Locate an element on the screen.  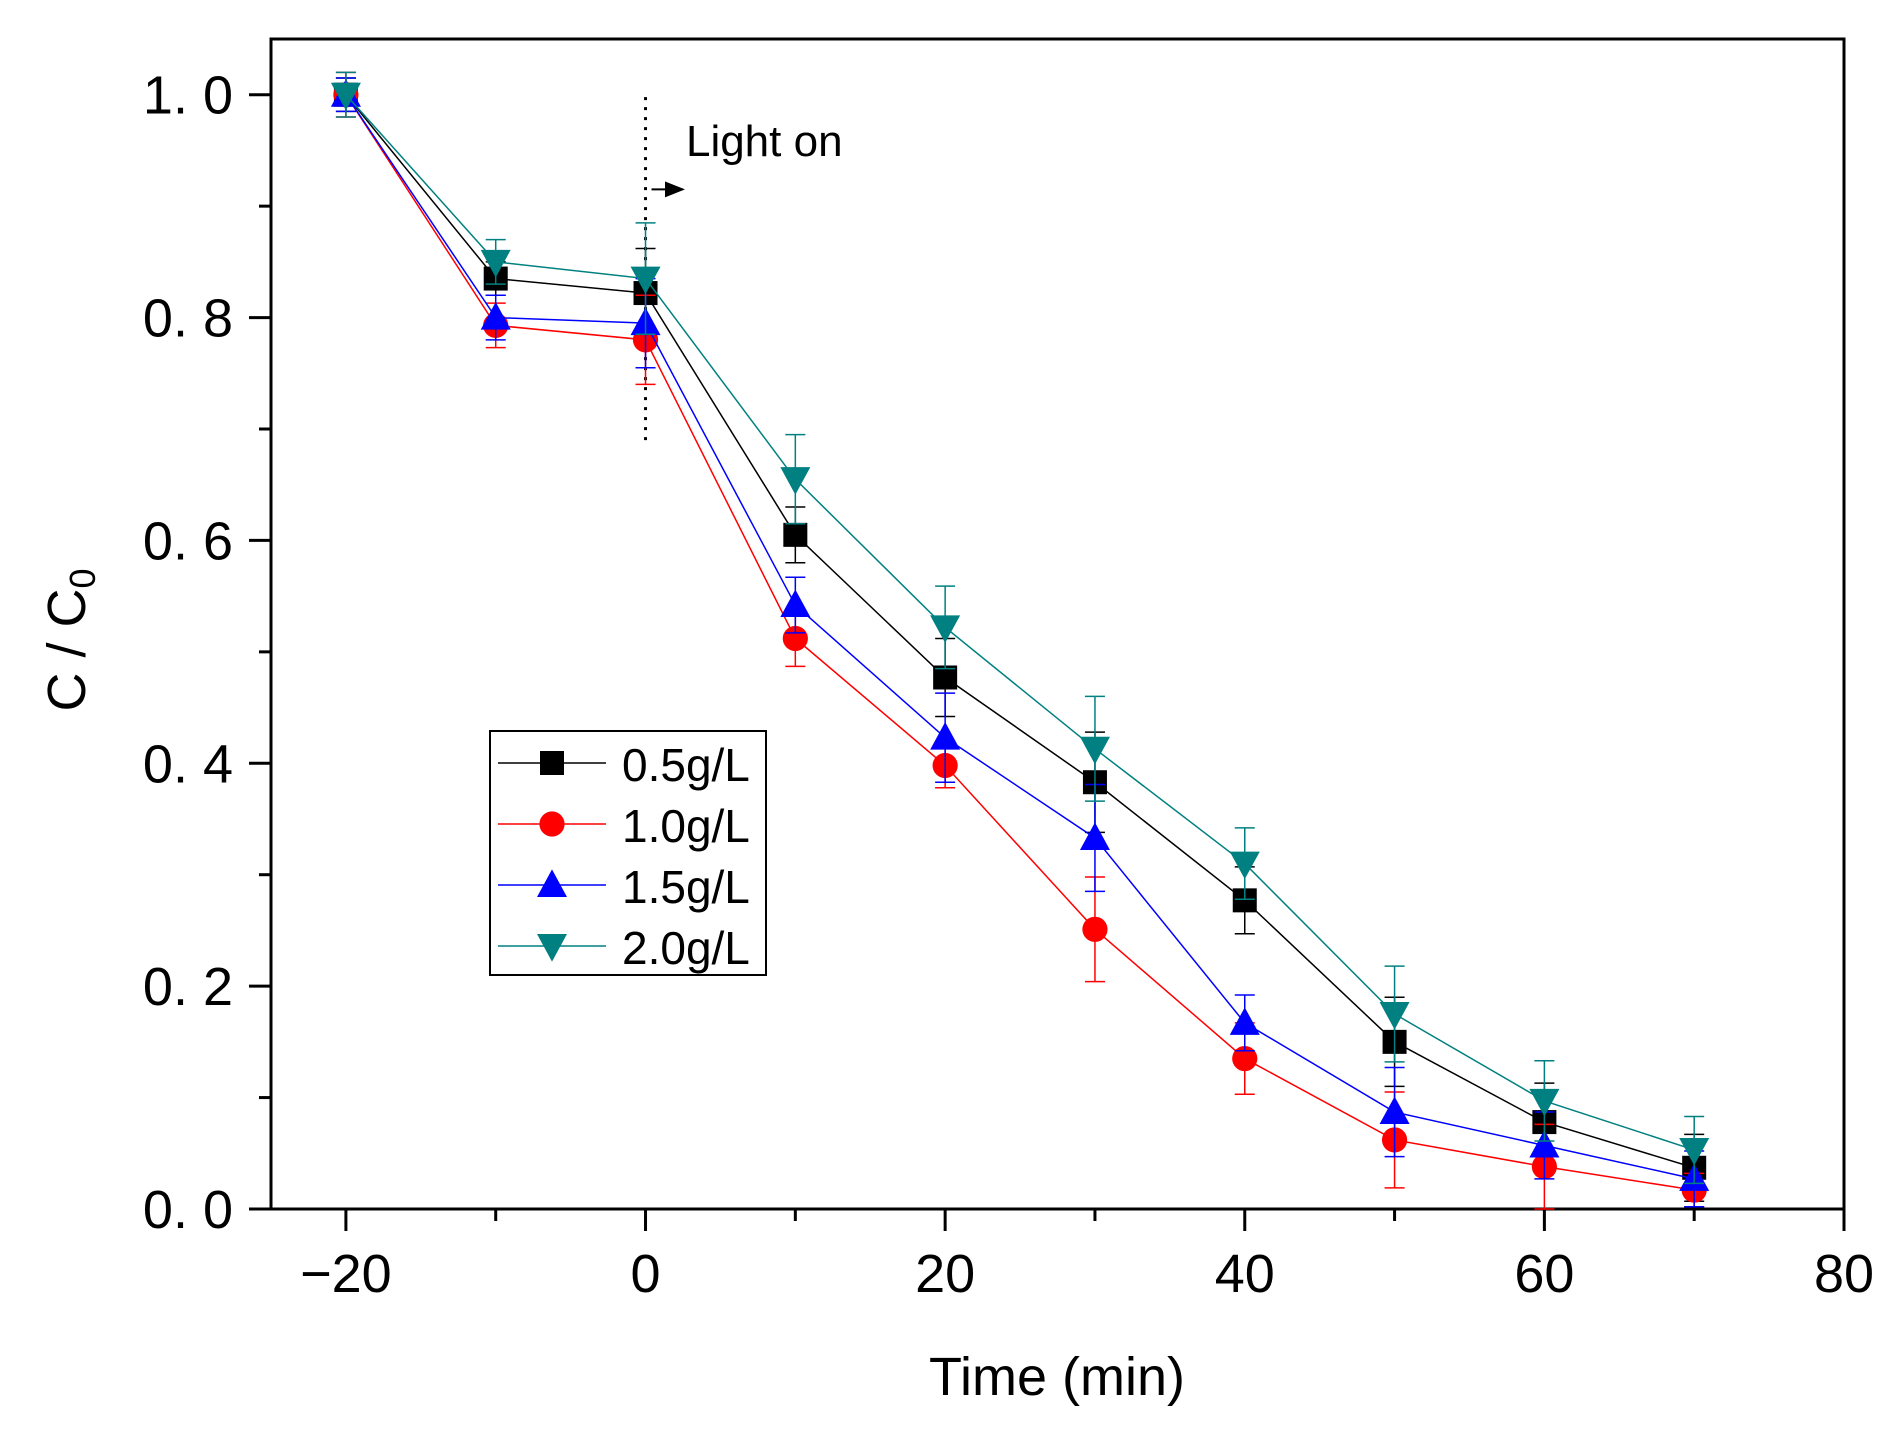
x-tick-label: −20 is located at coordinates (346, 1274).